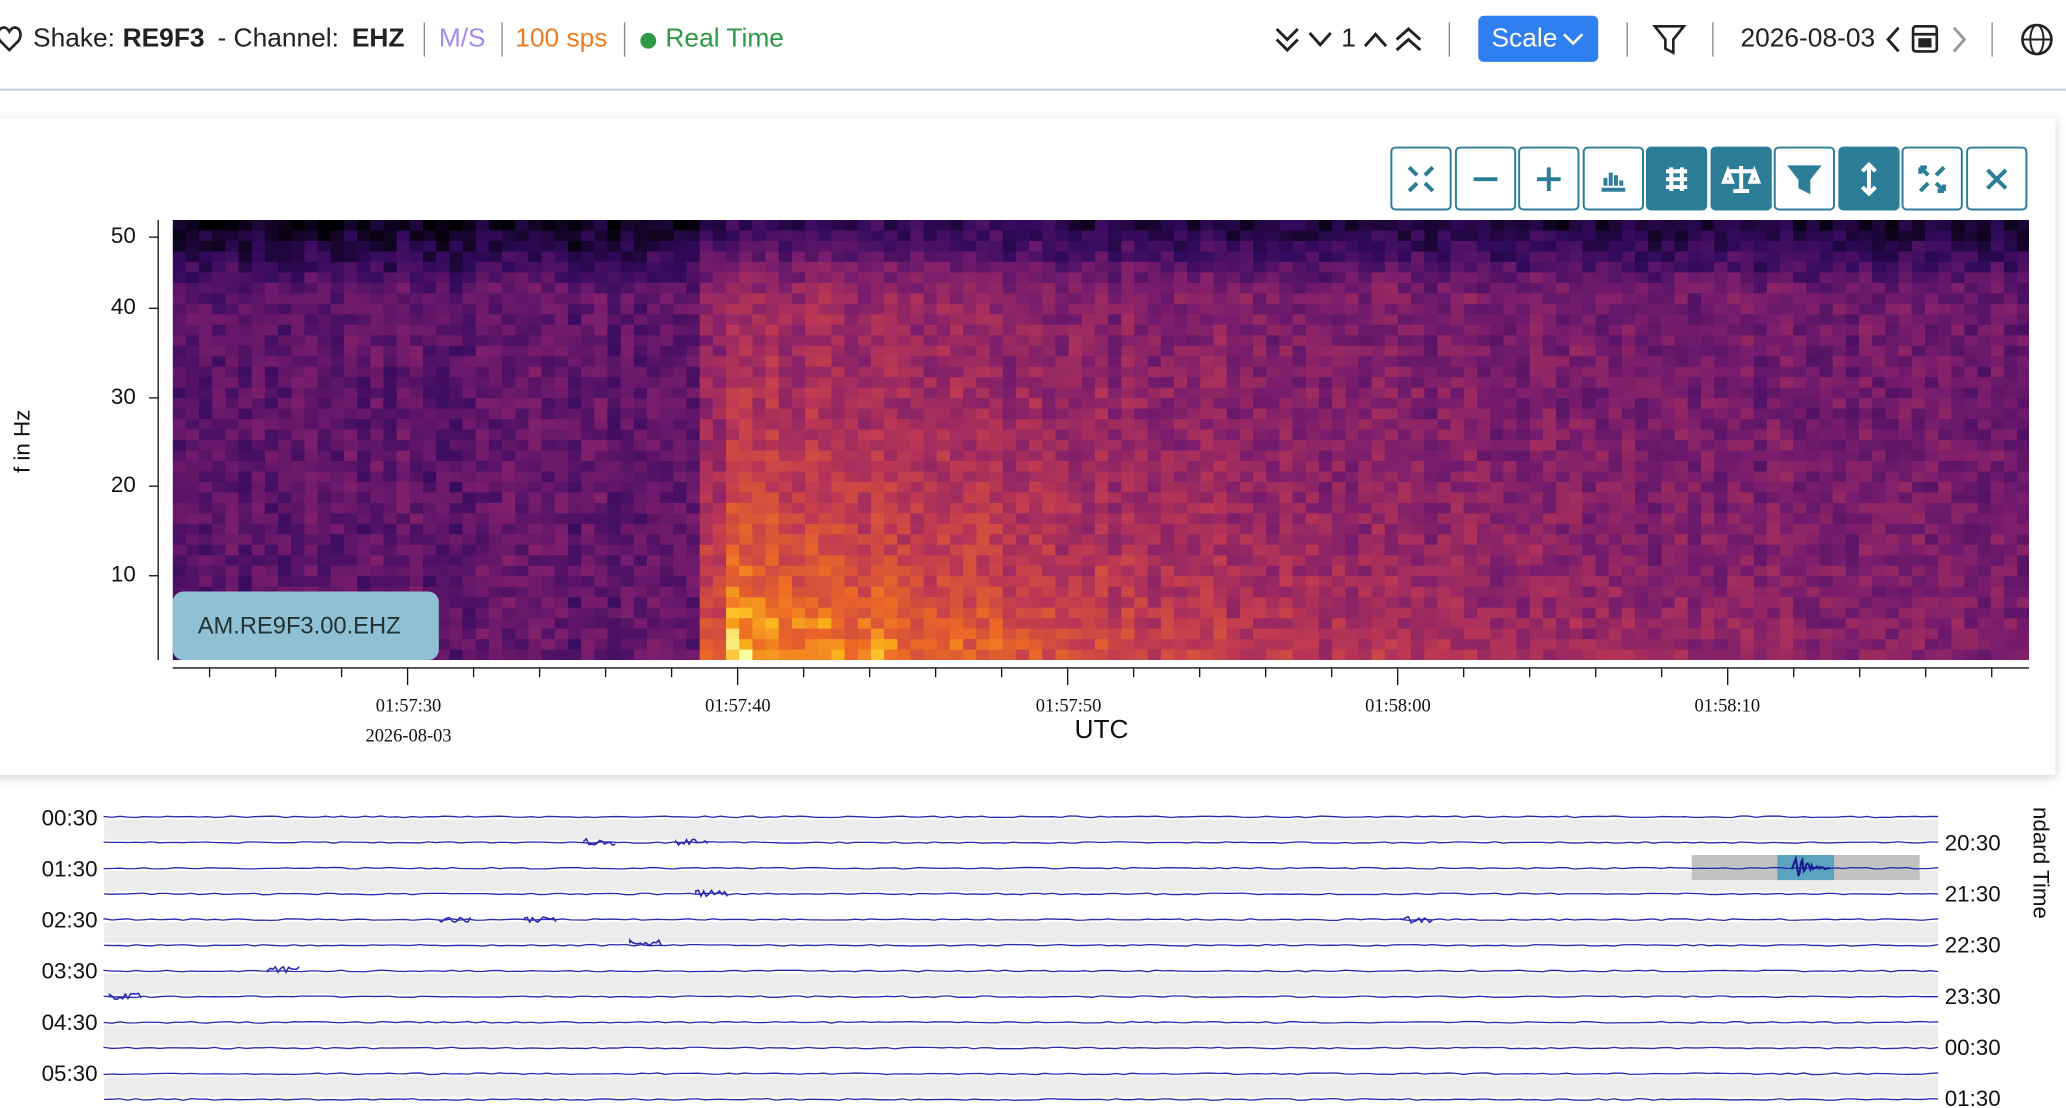 This screenshot has height=1108, width=2066. I want to click on prev-page-button, so click(1375, 40).